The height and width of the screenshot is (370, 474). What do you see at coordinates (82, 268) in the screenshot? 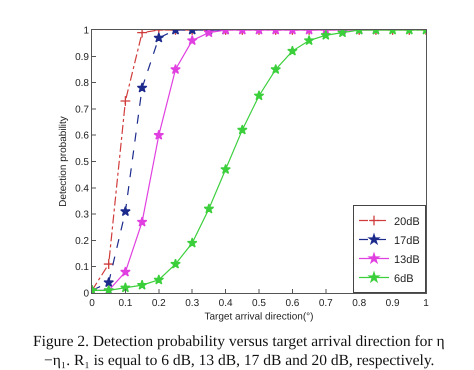
I see `y-tick-label: 0.1` at bounding box center [82, 268].